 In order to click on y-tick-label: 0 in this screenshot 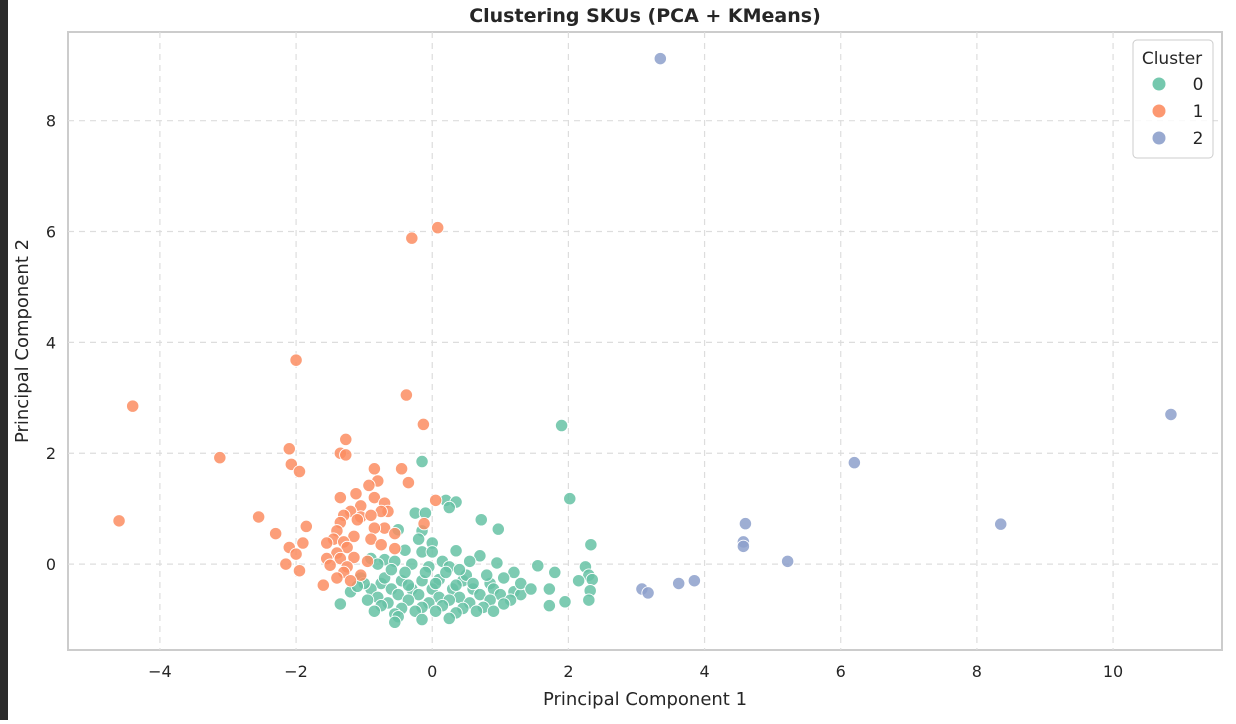, I will do `click(51, 564)`.